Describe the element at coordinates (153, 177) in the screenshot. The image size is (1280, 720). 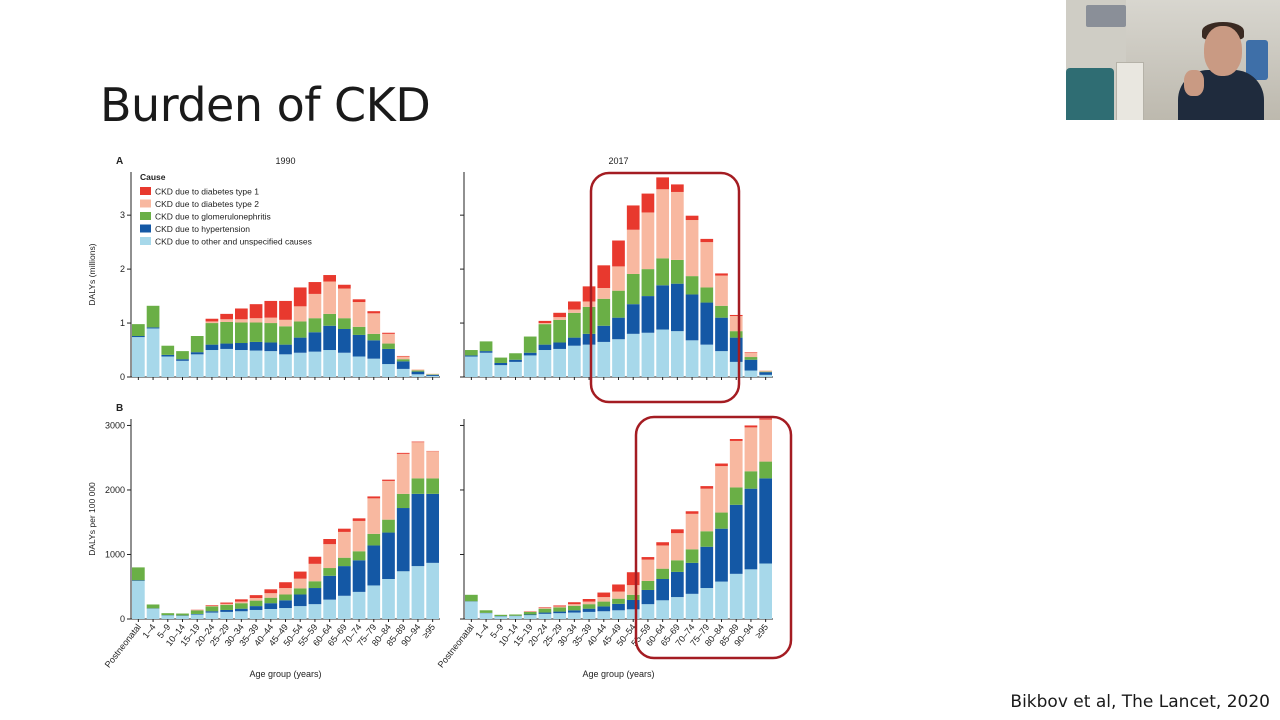
I see `legend-title: Cause` at that location.